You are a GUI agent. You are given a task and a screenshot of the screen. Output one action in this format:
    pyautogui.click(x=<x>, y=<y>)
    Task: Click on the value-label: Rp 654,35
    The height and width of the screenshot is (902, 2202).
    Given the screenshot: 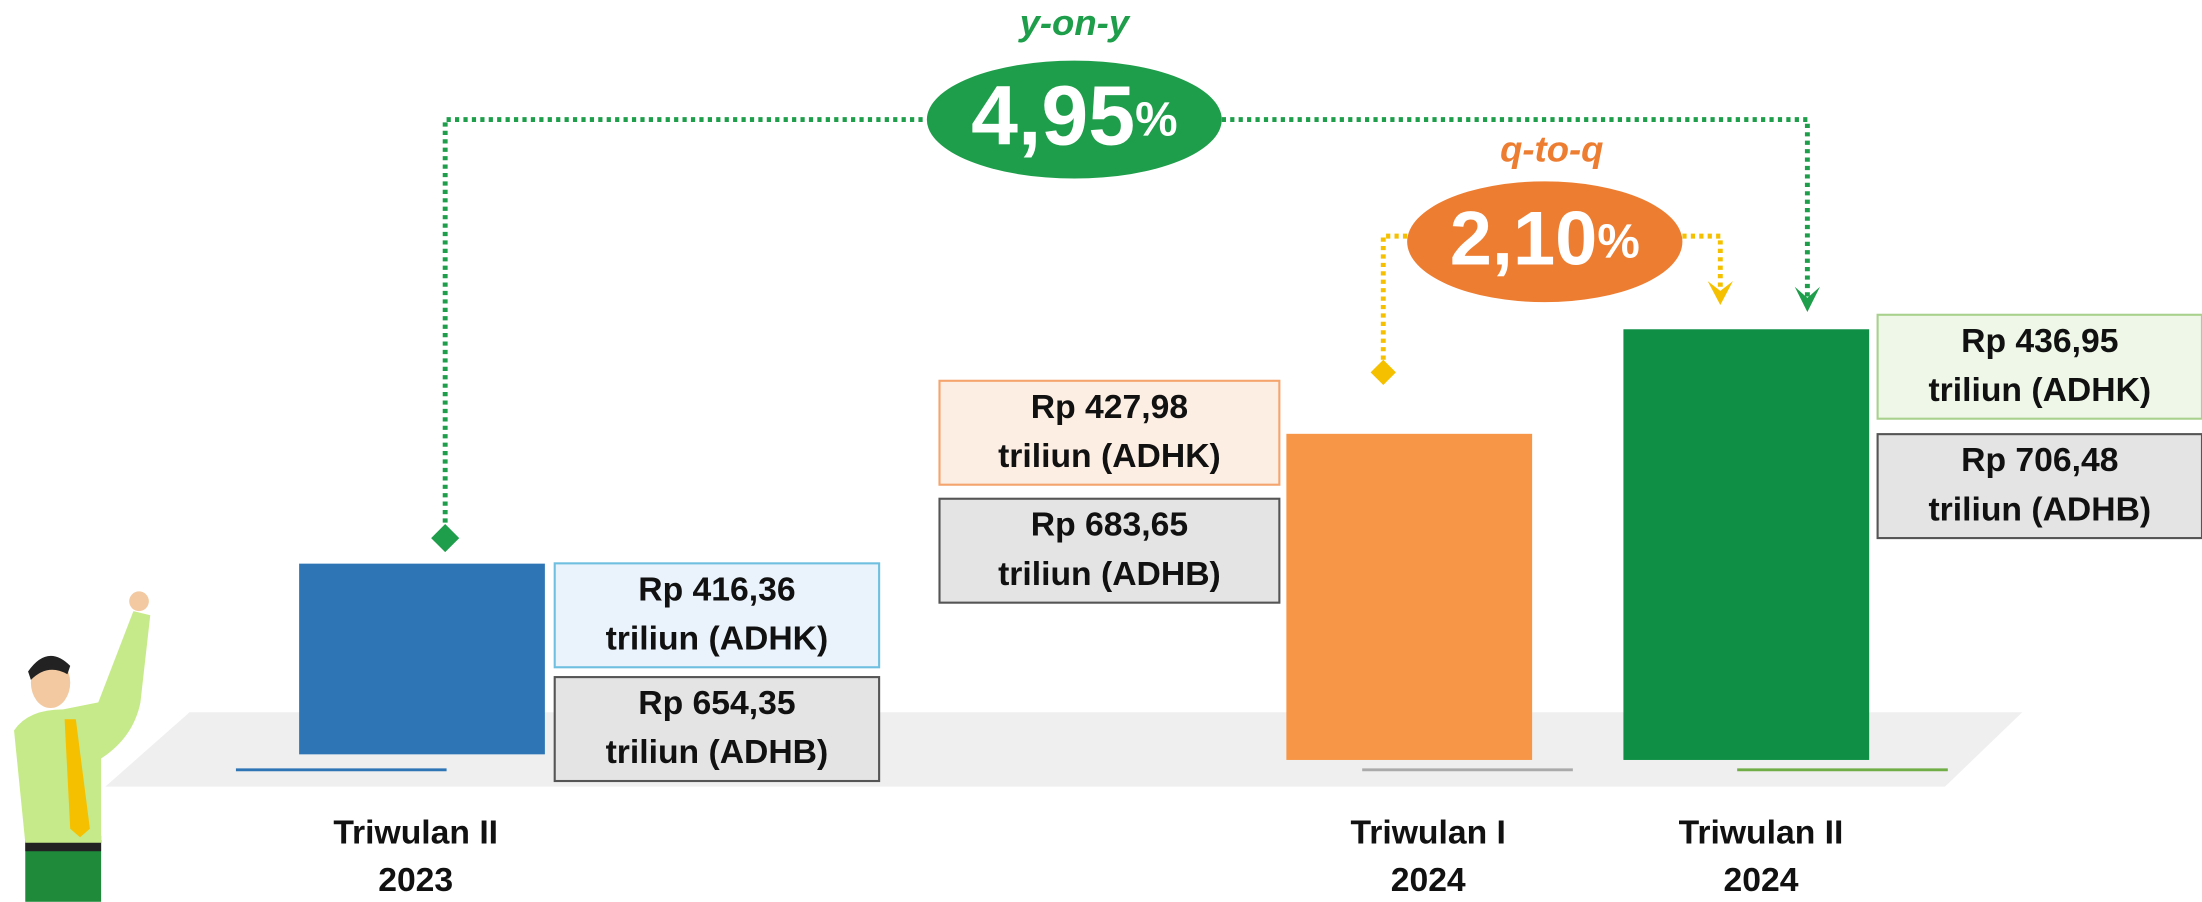 What is the action you would take?
    pyautogui.click(x=716, y=703)
    